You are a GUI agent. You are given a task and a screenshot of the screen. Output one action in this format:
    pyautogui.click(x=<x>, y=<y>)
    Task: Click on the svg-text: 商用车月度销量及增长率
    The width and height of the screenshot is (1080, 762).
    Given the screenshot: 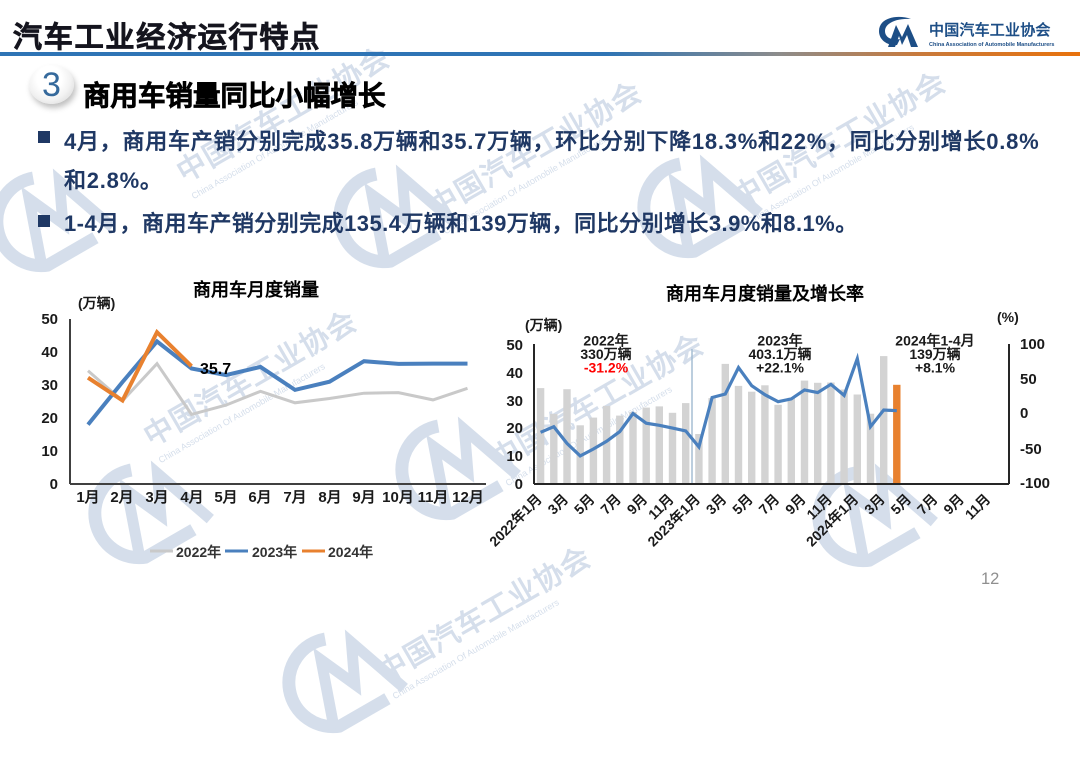 What is the action you would take?
    pyautogui.click(x=765, y=293)
    